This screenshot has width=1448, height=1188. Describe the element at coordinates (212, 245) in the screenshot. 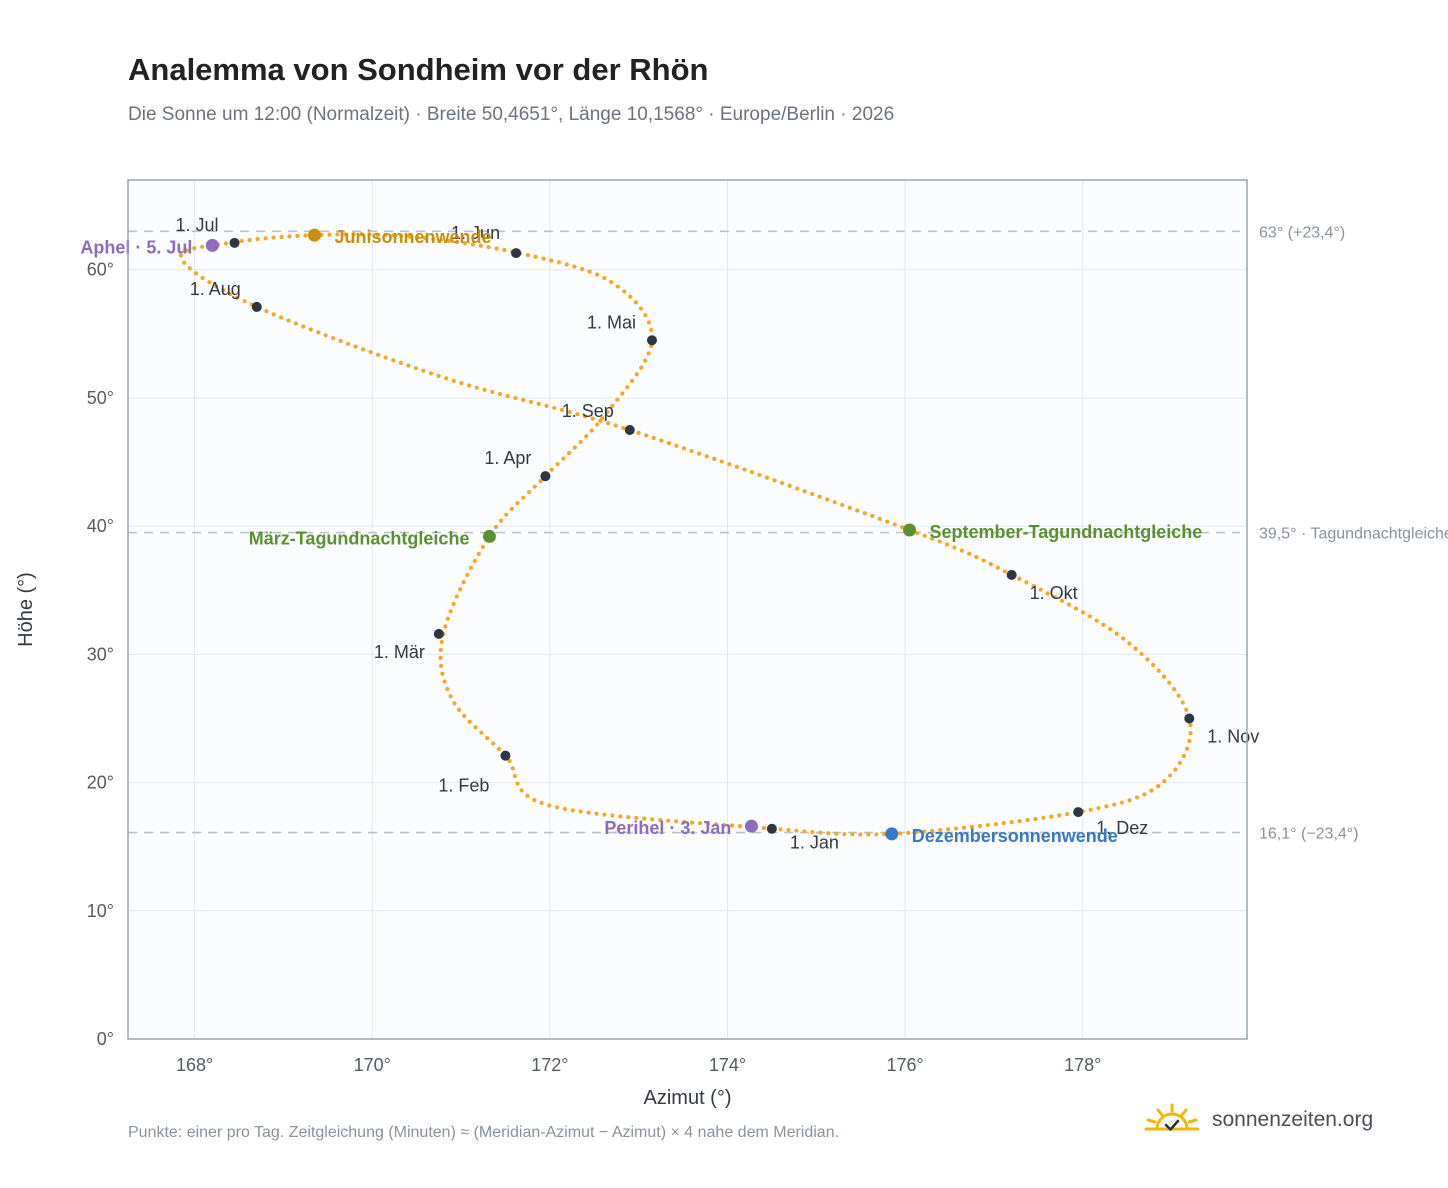

I see `event-marker` at that location.